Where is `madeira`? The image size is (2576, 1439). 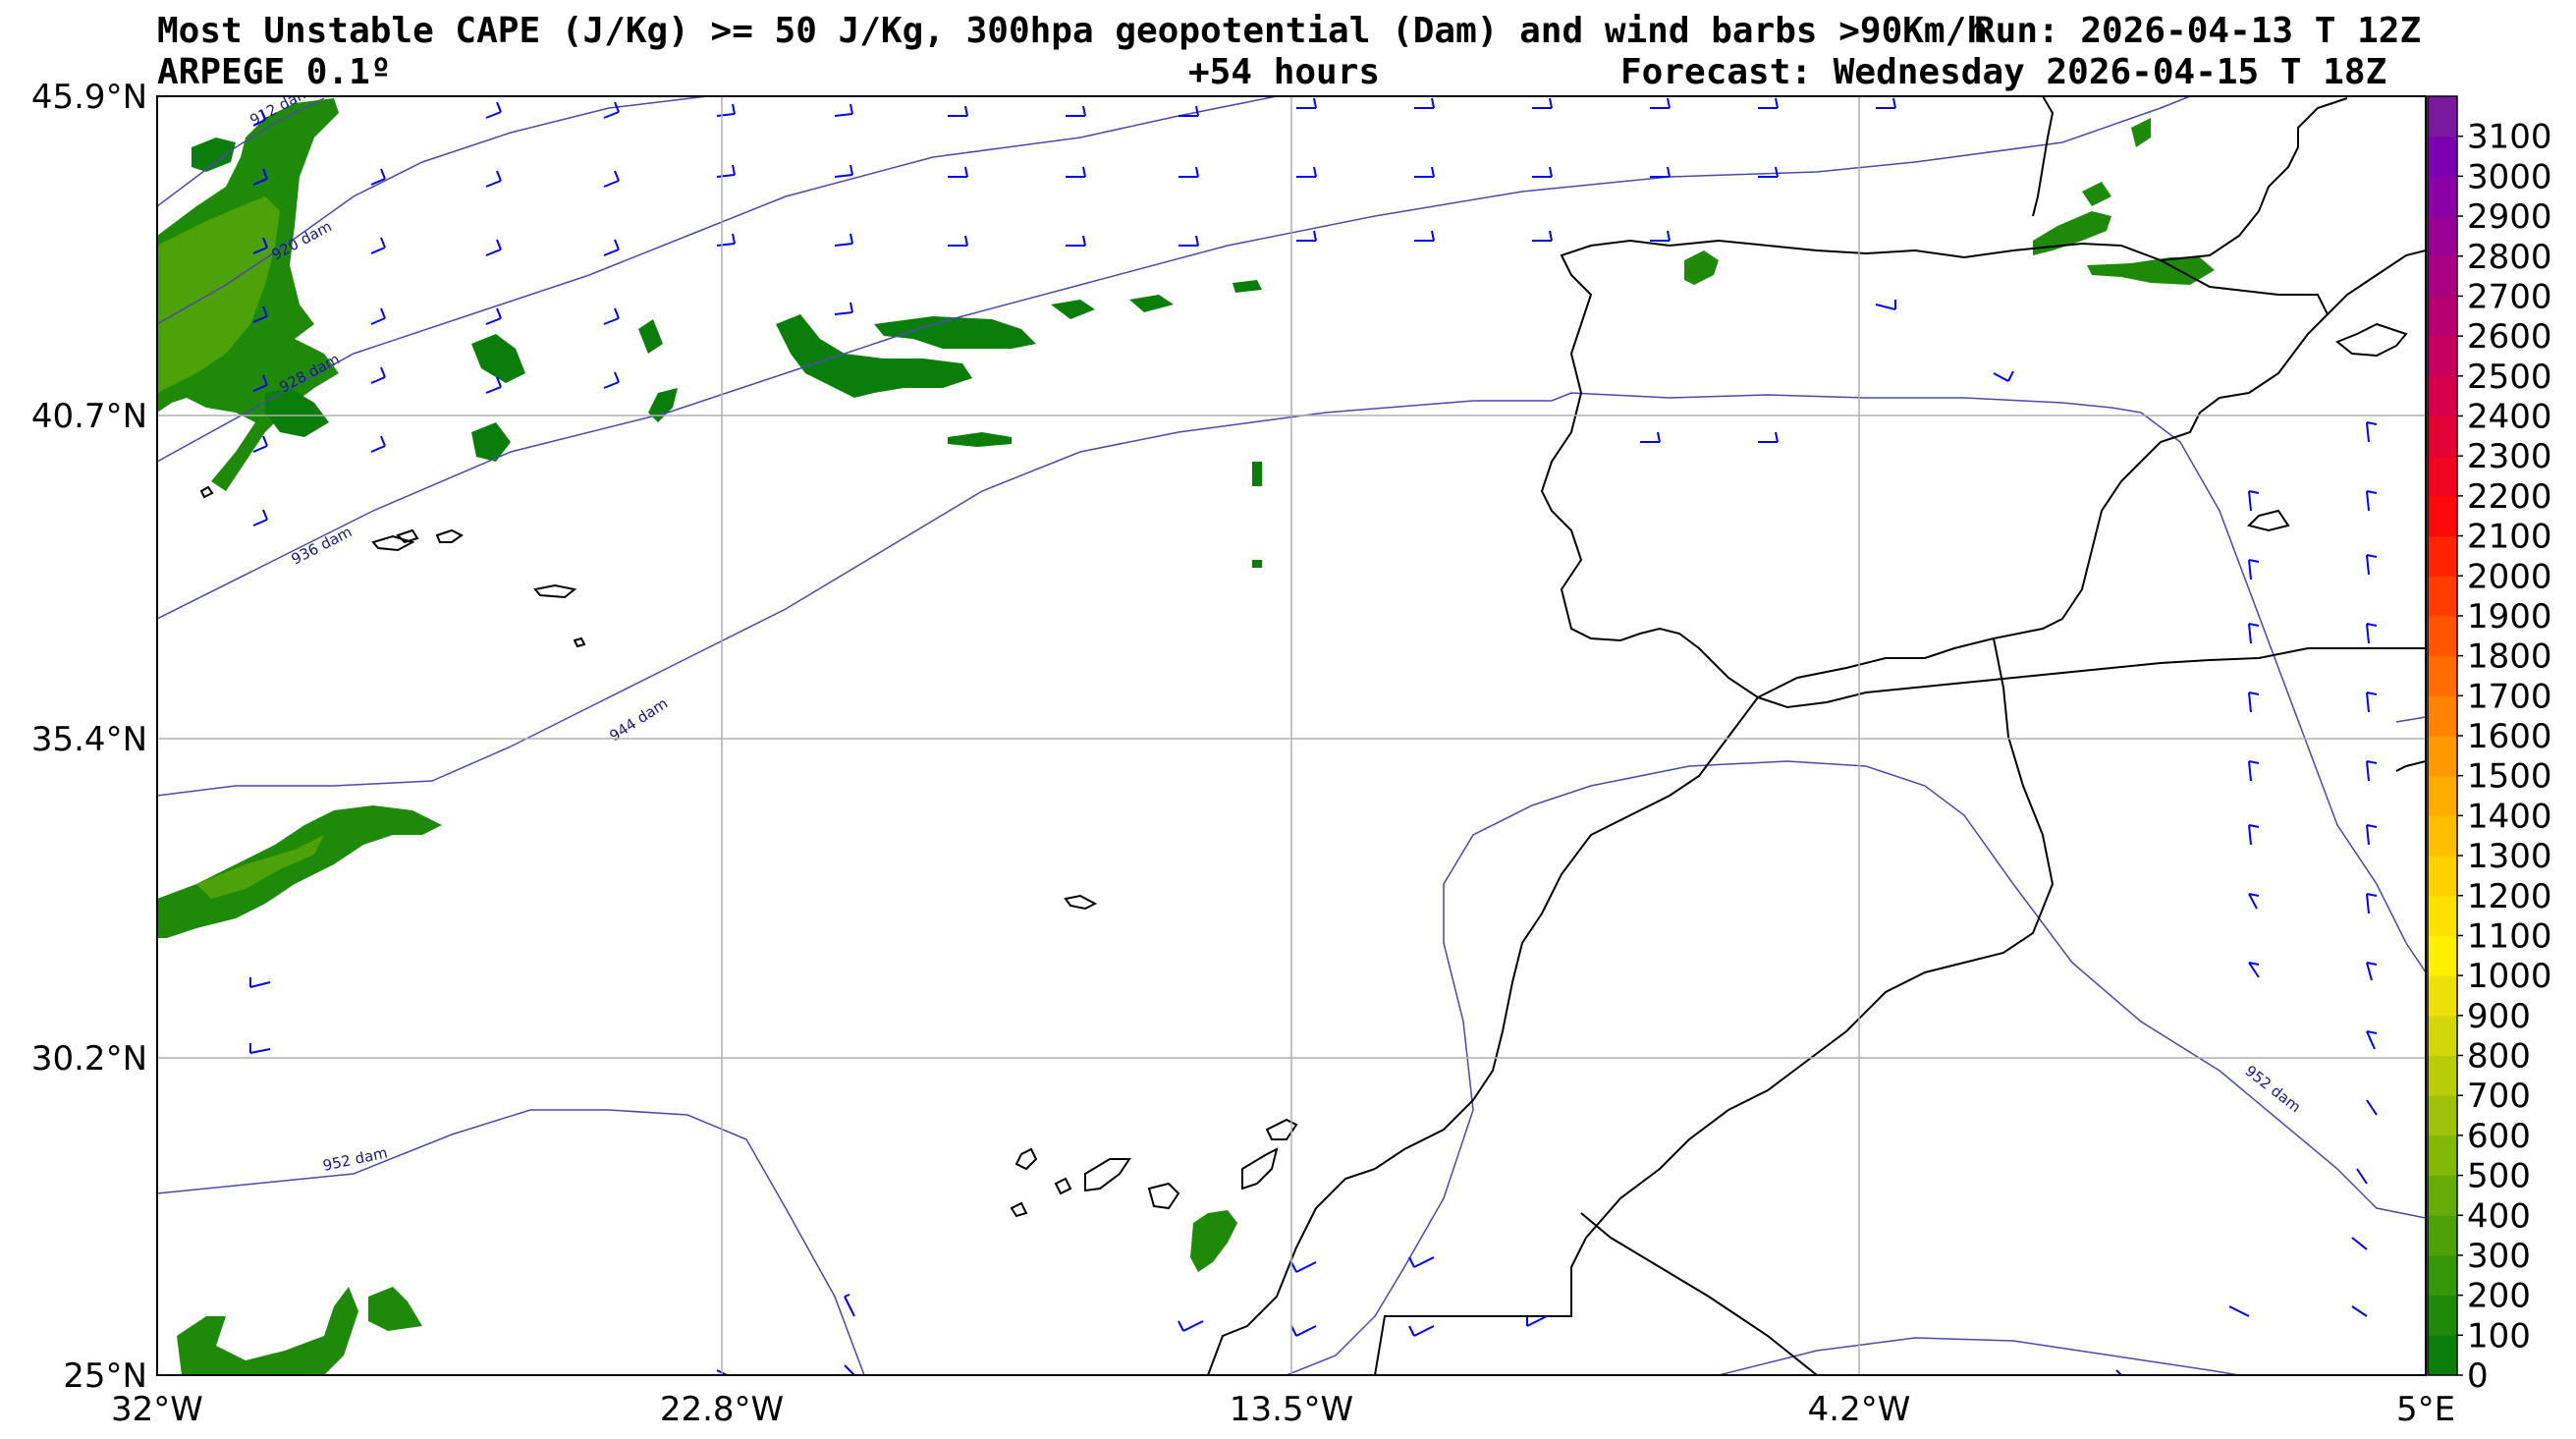
madeira is located at coordinates (1081, 902).